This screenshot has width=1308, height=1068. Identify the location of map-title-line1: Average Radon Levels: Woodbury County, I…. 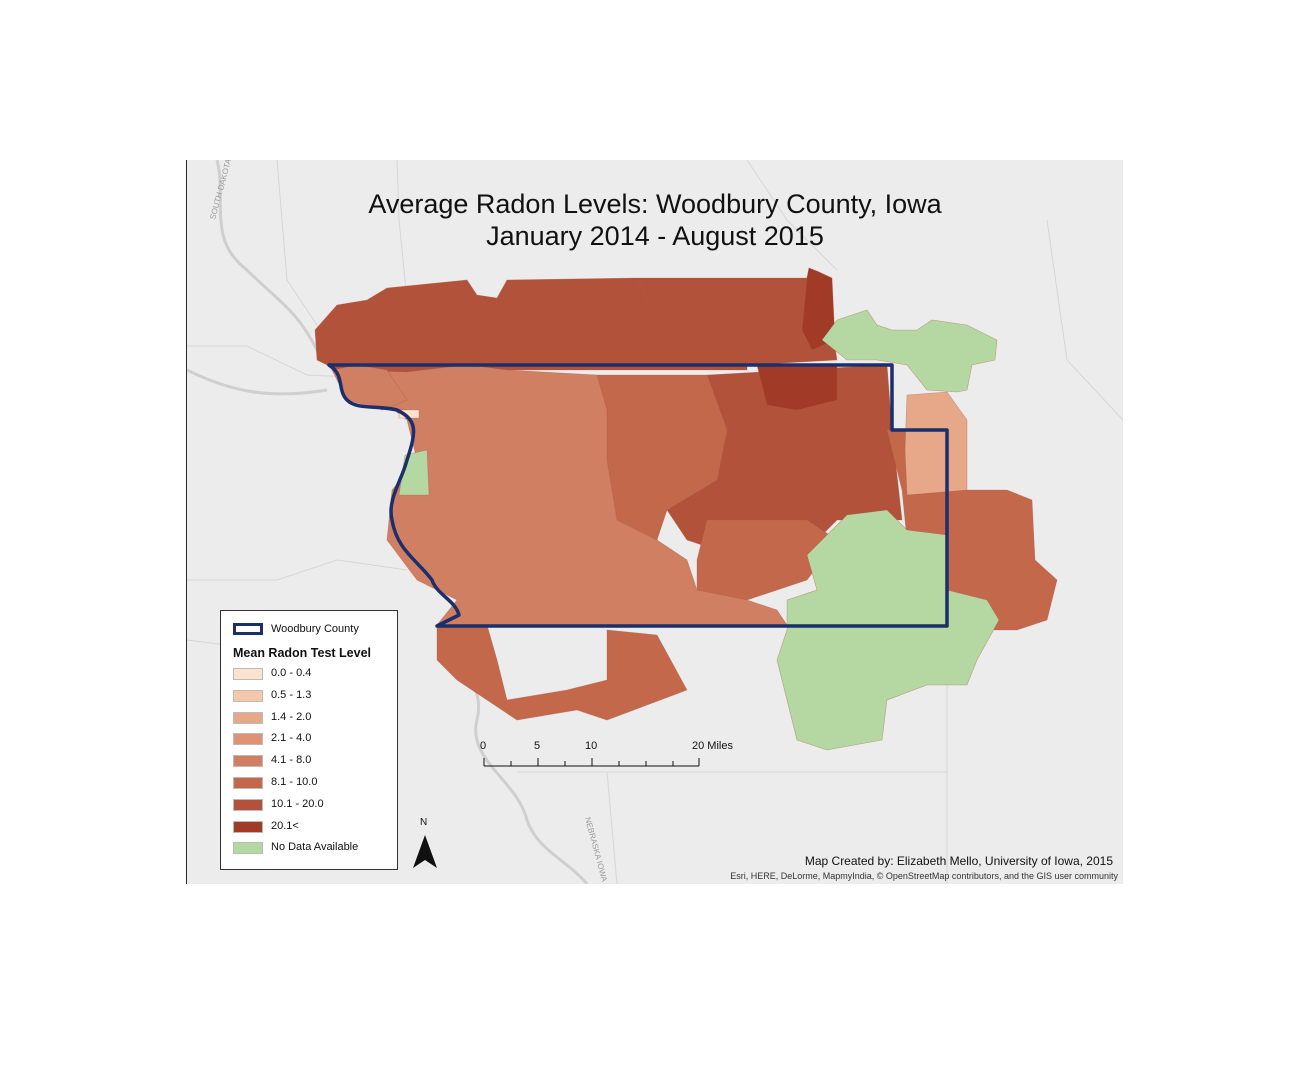
(655, 204).